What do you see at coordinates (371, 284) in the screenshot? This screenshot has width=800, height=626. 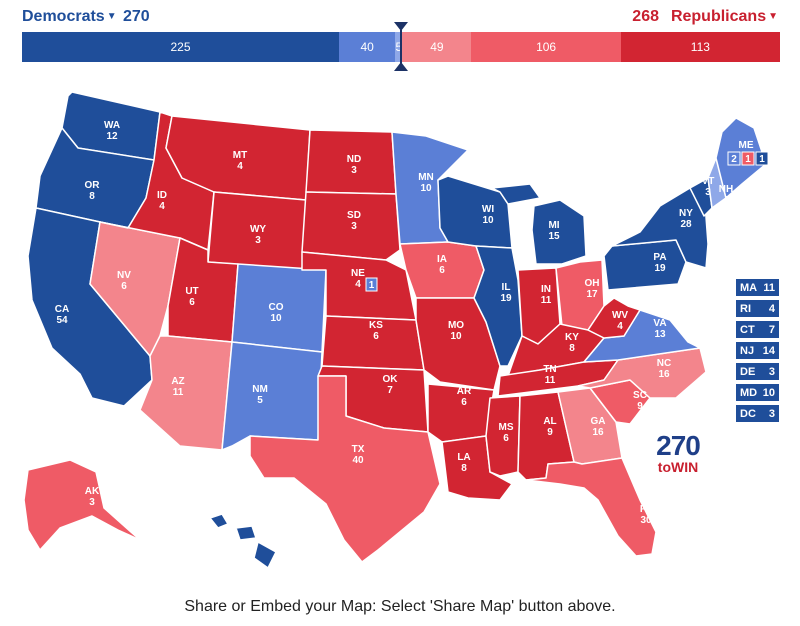 I see `nebraska-district-2: 1` at bounding box center [371, 284].